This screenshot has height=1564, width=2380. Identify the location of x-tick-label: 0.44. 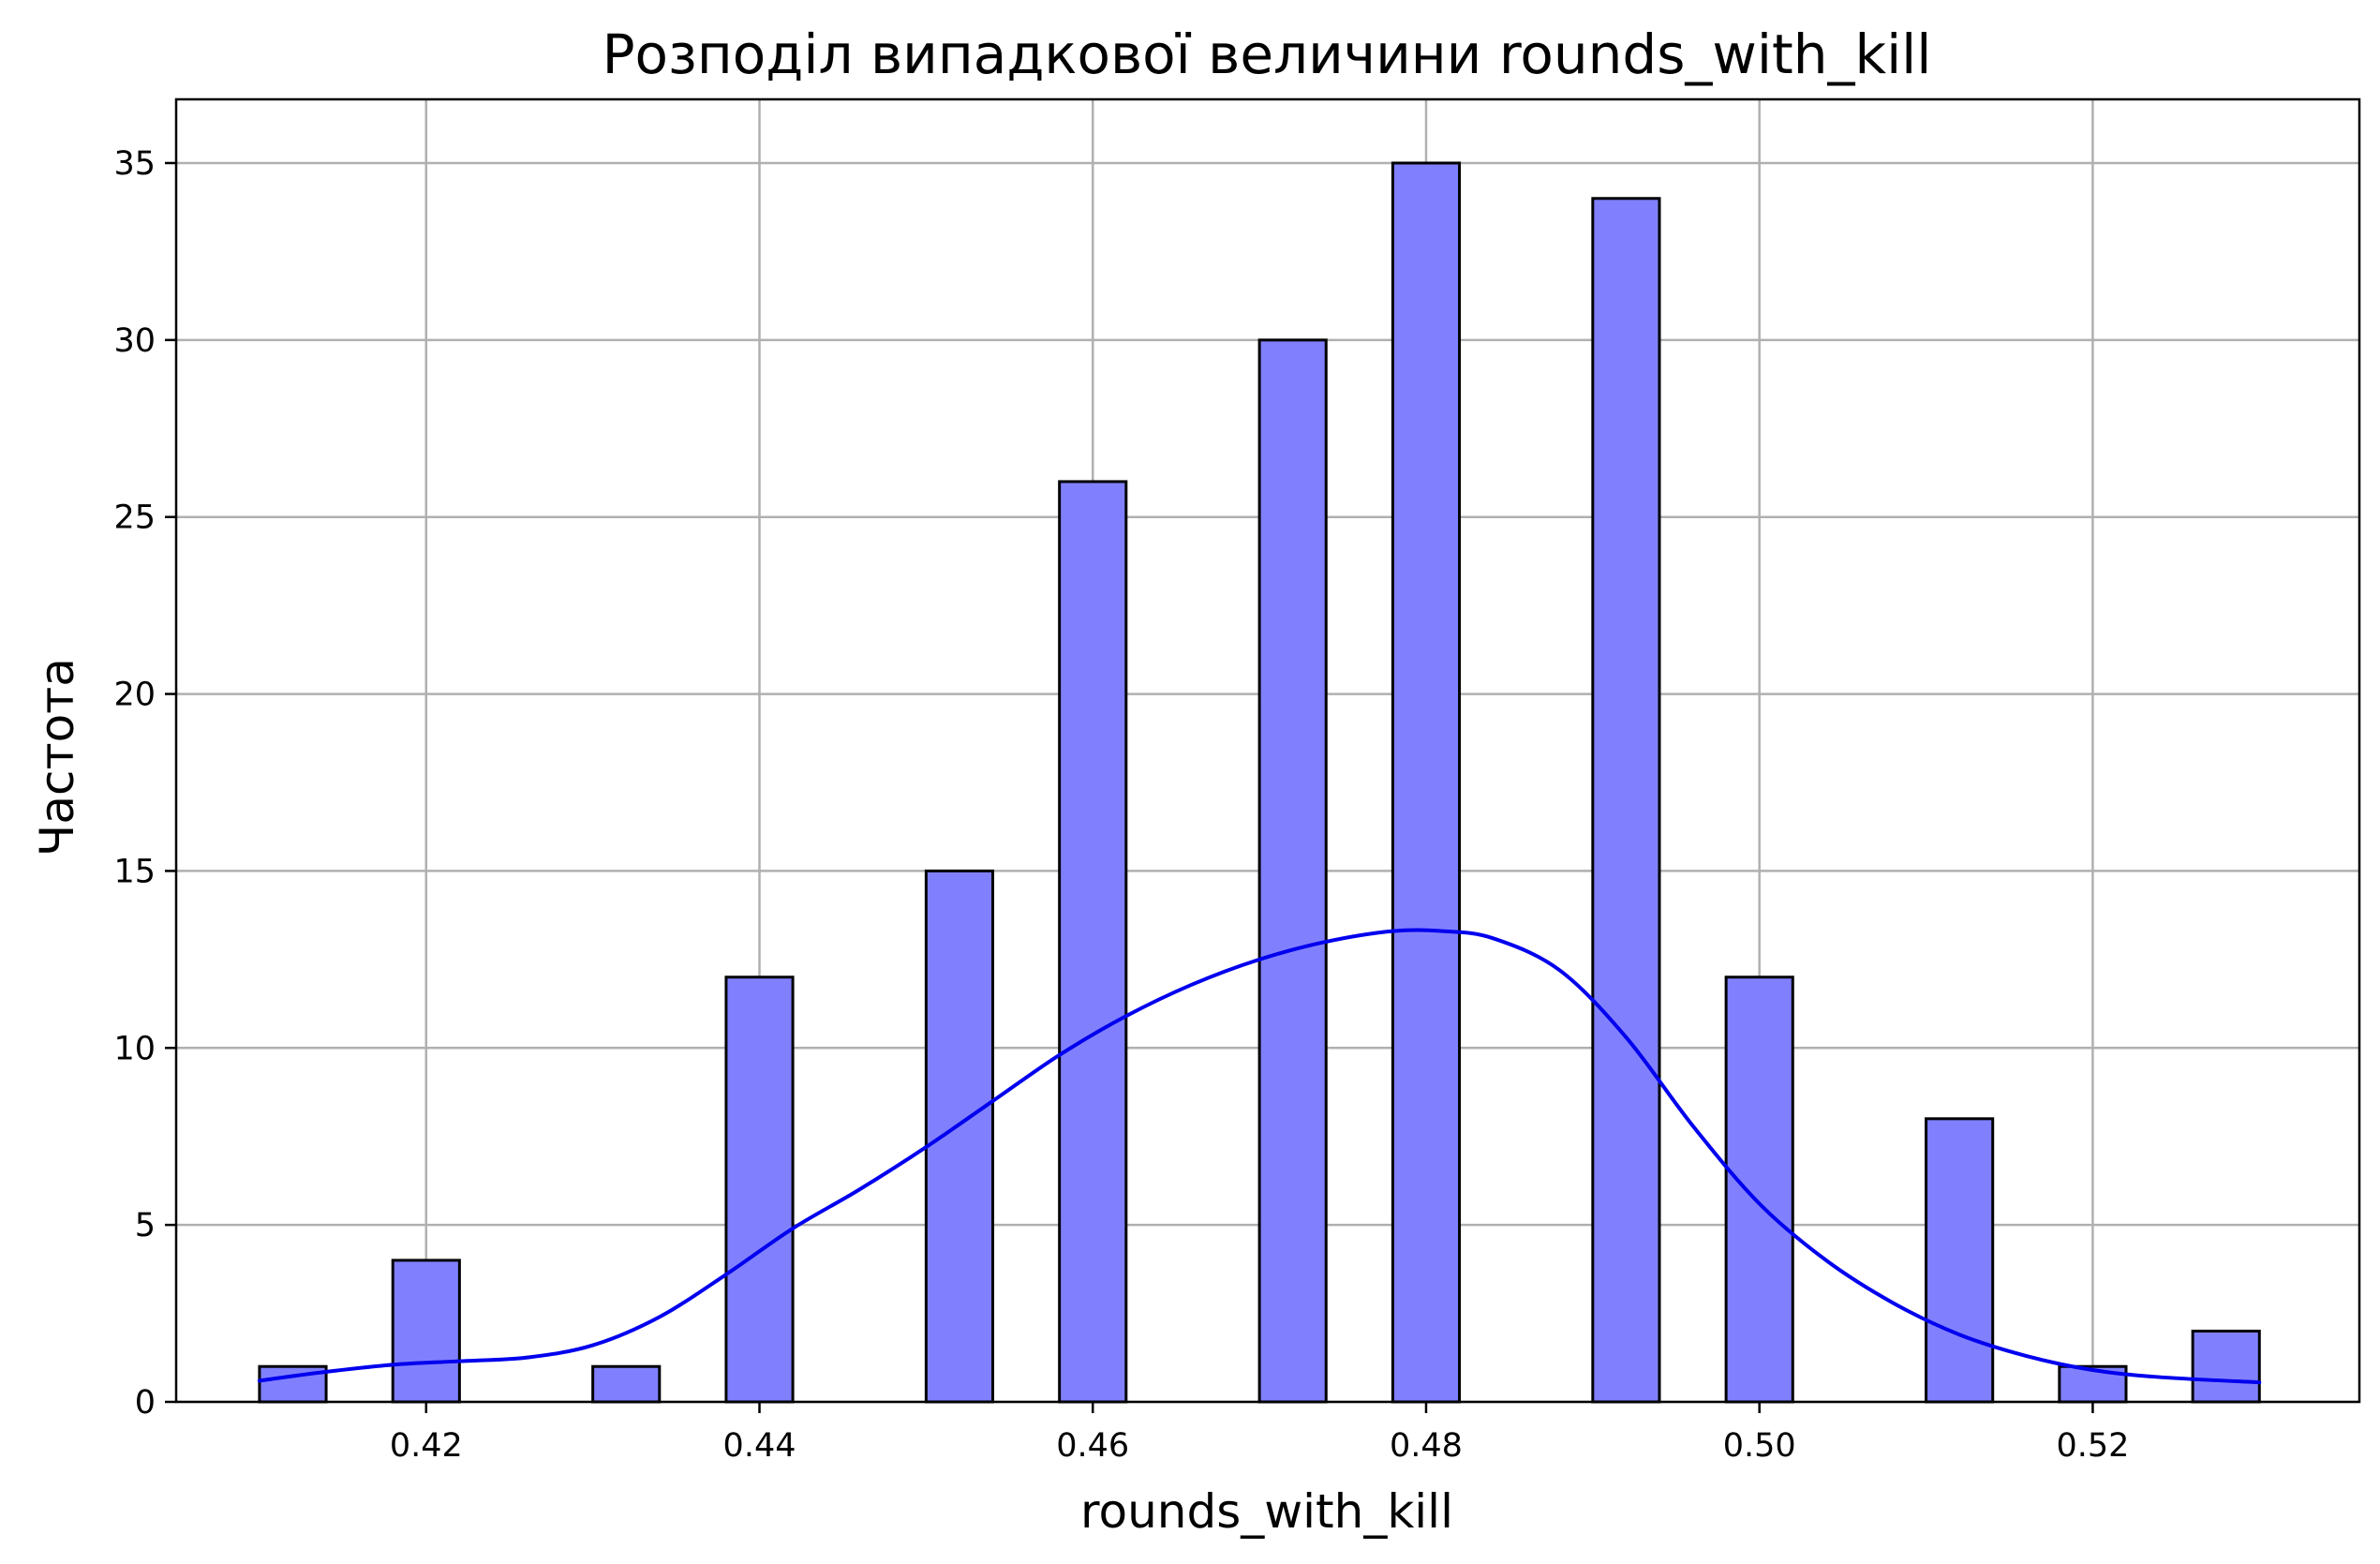
(759, 1446).